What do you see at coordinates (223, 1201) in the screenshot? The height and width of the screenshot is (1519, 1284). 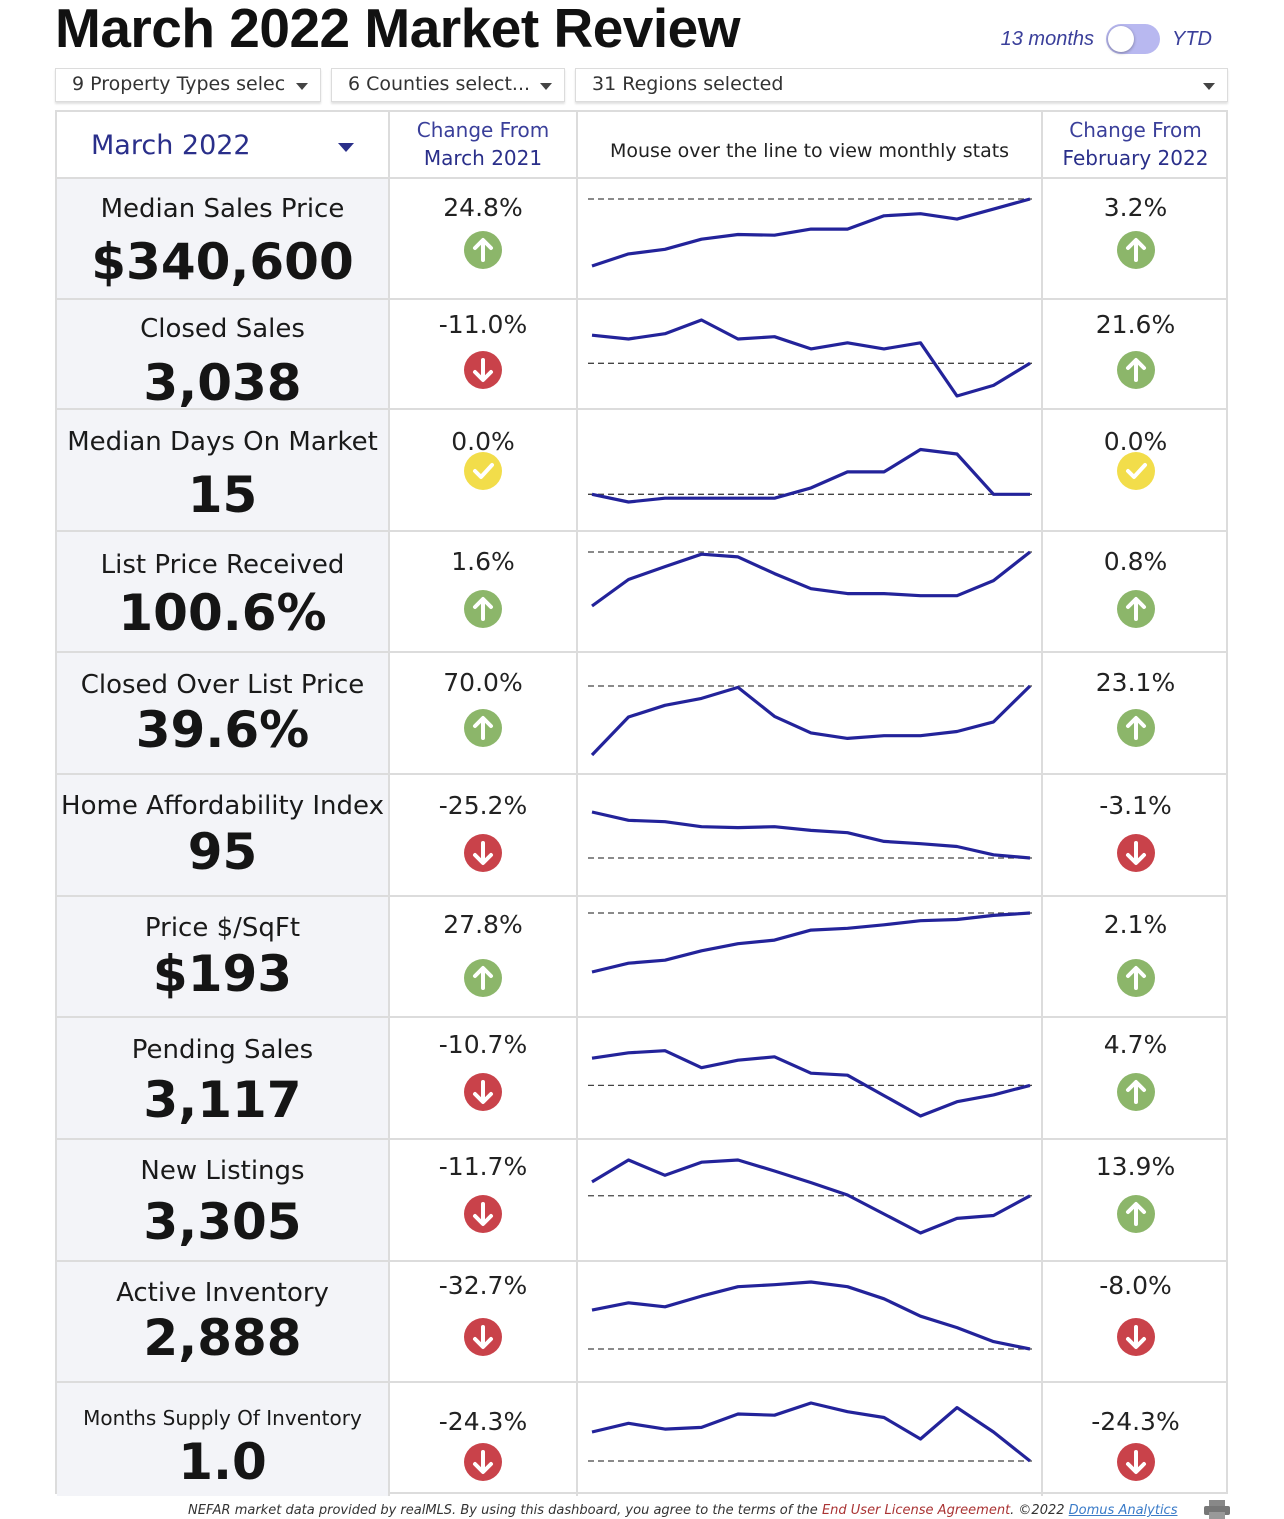 I see `metric-label-cell: New Listings 3,305` at bounding box center [223, 1201].